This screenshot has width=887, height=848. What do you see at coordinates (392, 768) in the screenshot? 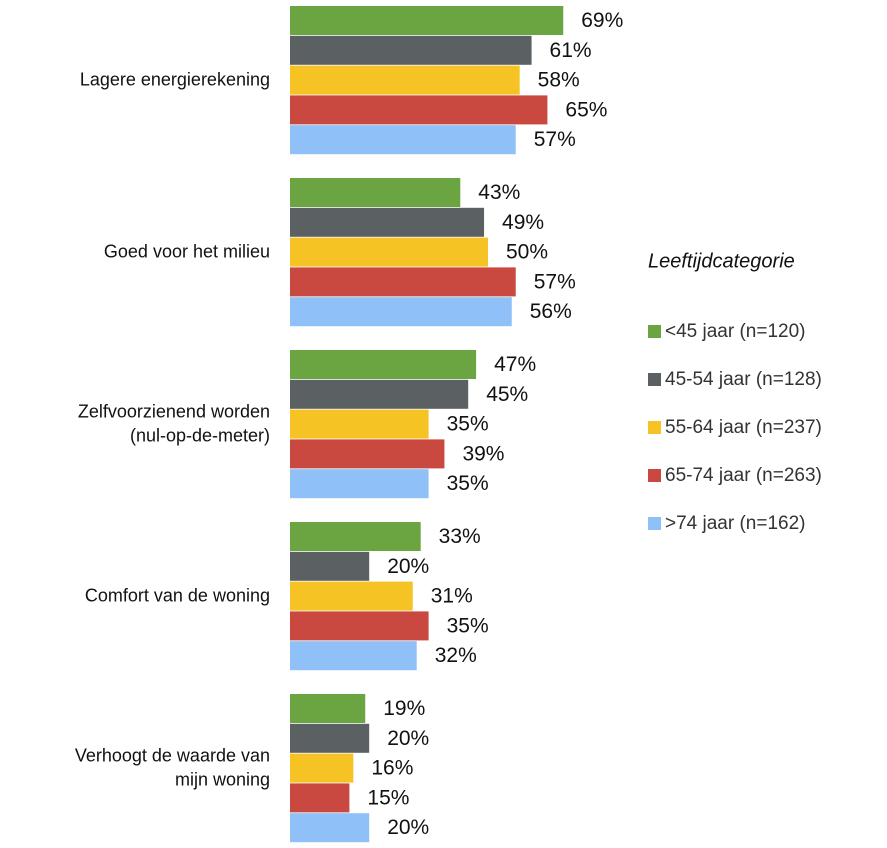
I see `value-label: 16%` at bounding box center [392, 768].